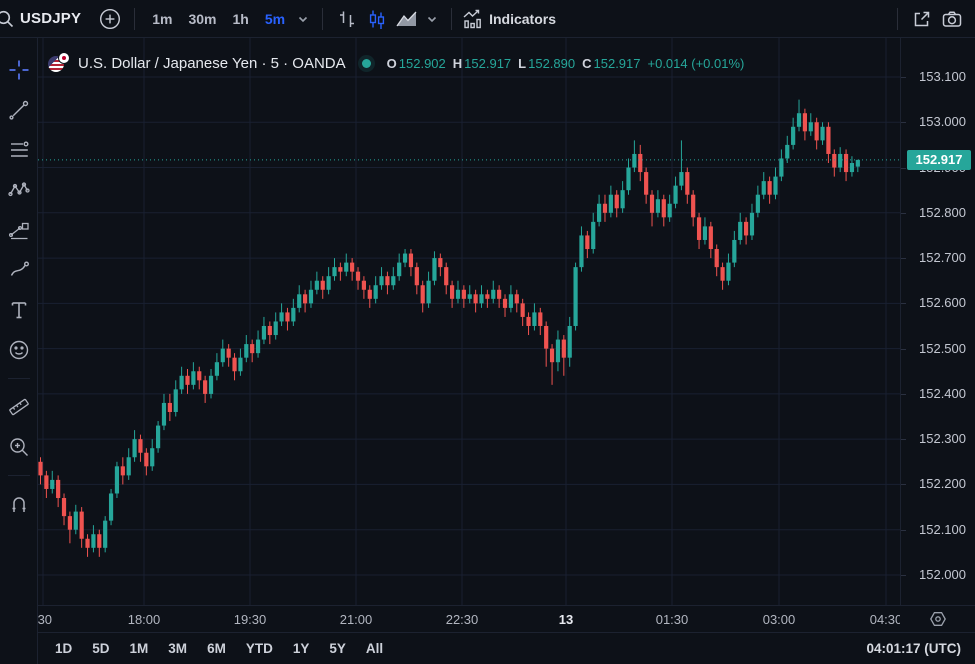 The image size is (975, 664). I want to click on market-status-dot, so click(366, 63).